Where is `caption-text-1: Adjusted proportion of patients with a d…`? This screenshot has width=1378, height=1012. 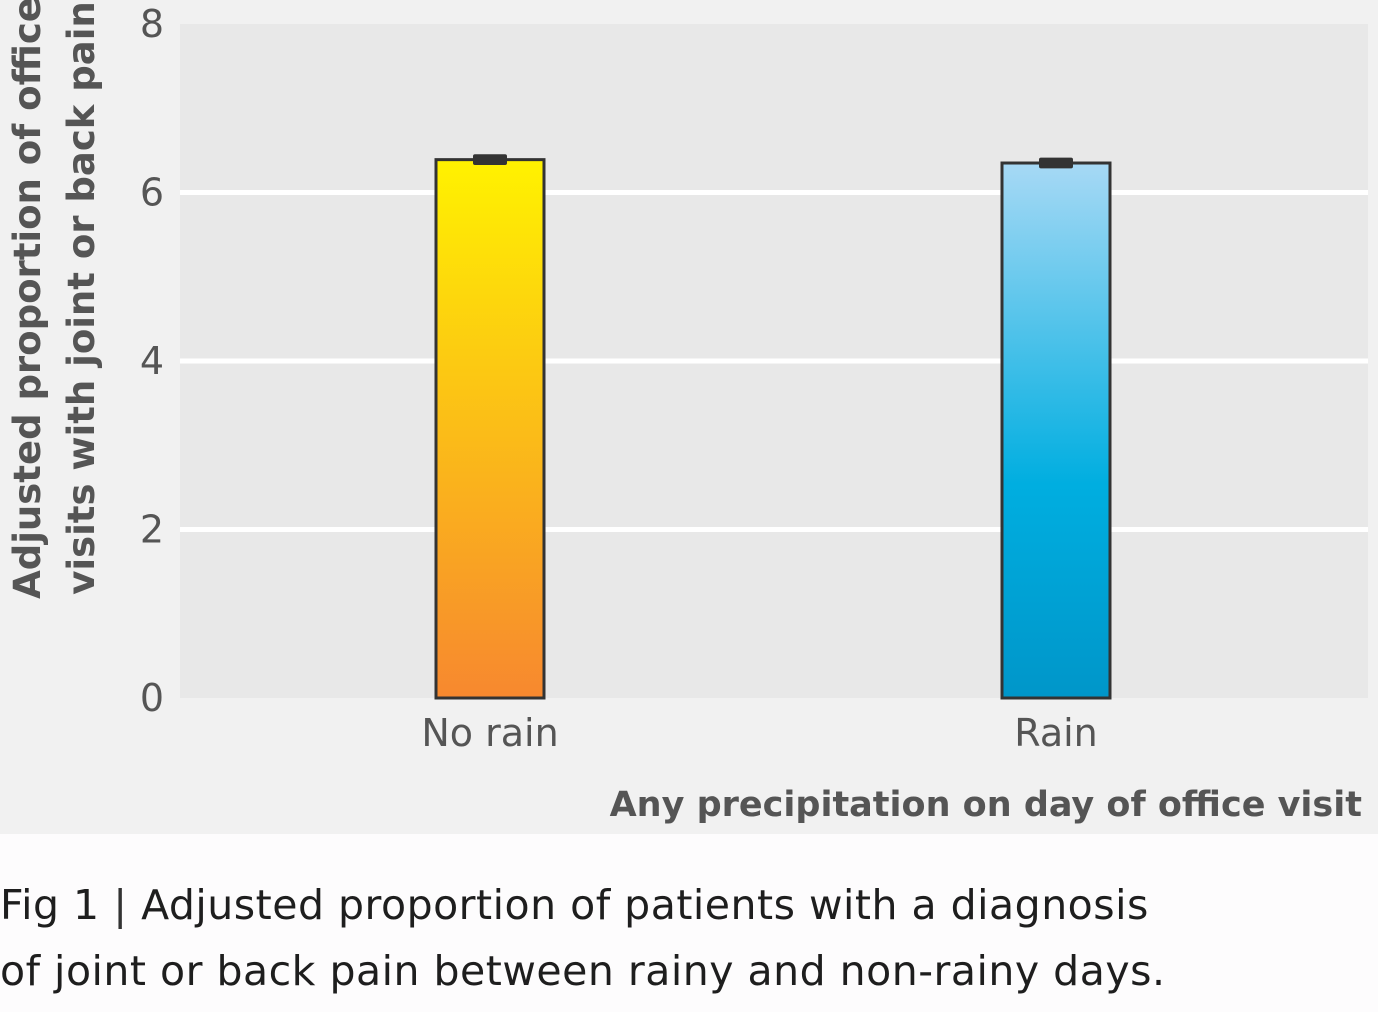
caption-text-1: Adjusted proportion of patients with a d… is located at coordinates (645, 905).